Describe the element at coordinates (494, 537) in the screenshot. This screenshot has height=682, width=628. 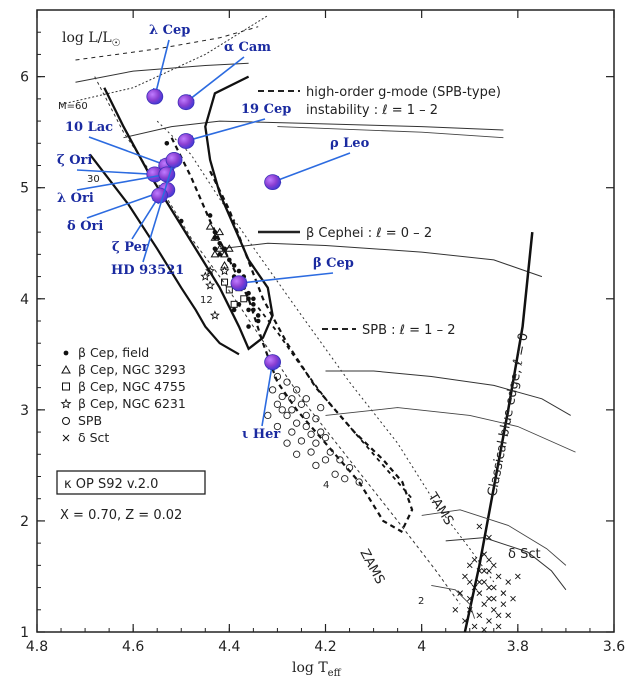
I see `track-2b` at that location.